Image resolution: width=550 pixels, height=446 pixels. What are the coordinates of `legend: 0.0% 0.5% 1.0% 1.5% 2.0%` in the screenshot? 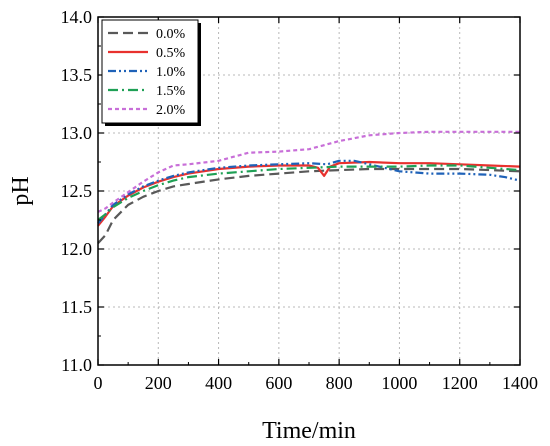 It's located at (151, 72).